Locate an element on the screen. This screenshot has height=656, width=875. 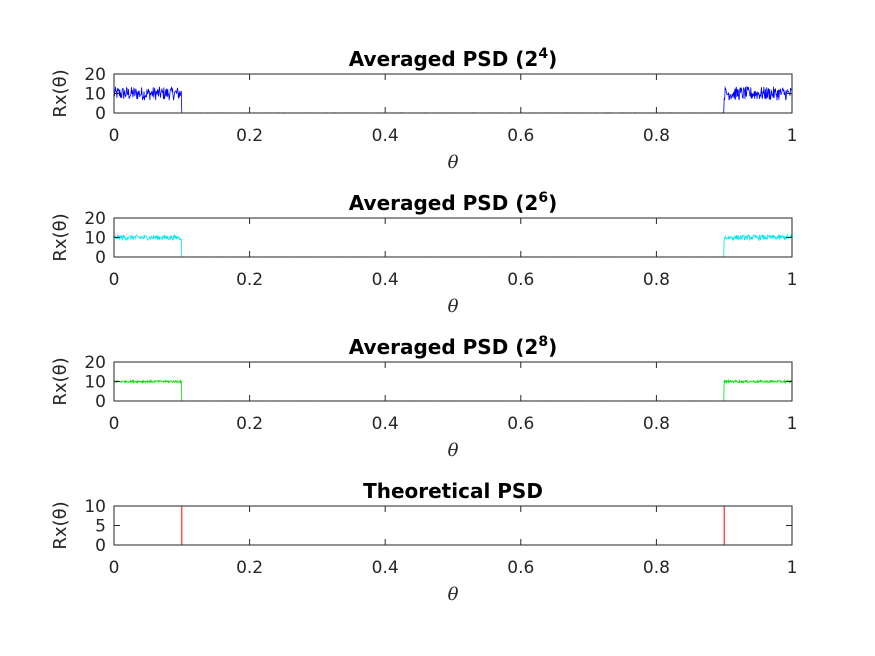
chart-title: Averaged PSD (24) is located at coordinates (453, 58).